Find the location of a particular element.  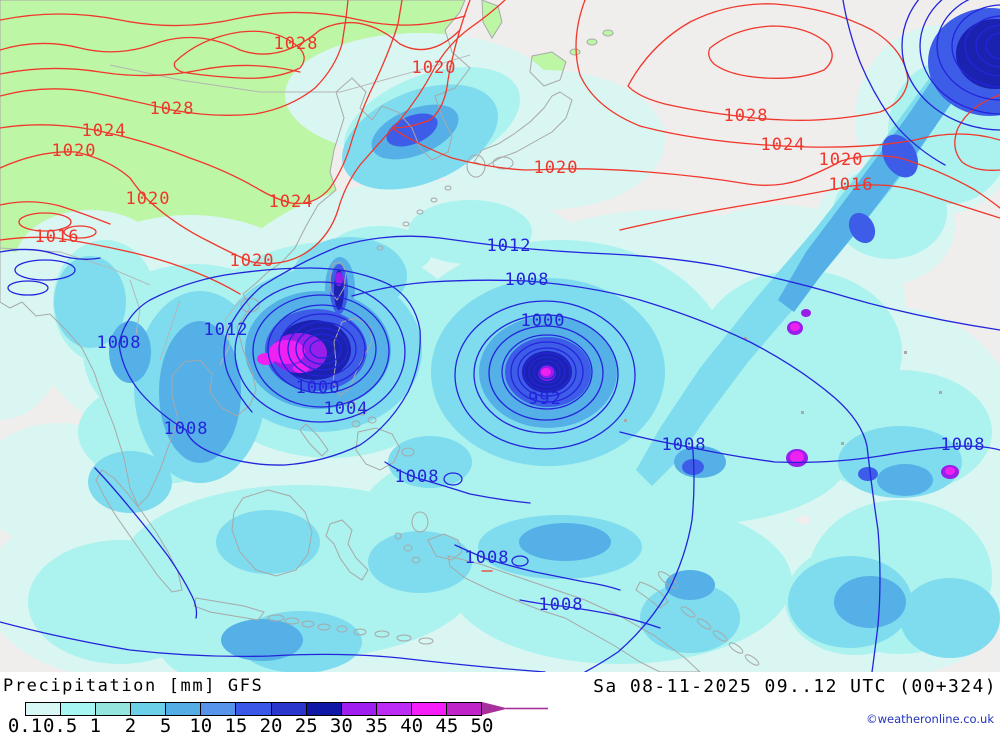

copyright-notice: ©weatheronline.co.uk is located at coordinates (930, 719).